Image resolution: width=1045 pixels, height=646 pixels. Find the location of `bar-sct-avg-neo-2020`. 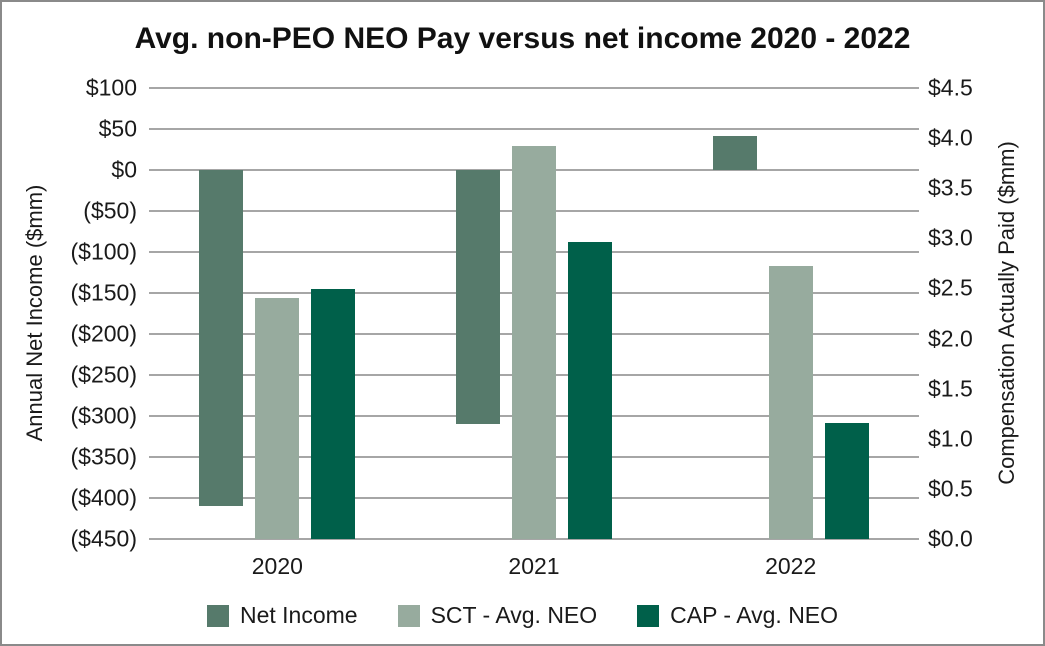

bar-sct-avg-neo-2020 is located at coordinates (277, 418).